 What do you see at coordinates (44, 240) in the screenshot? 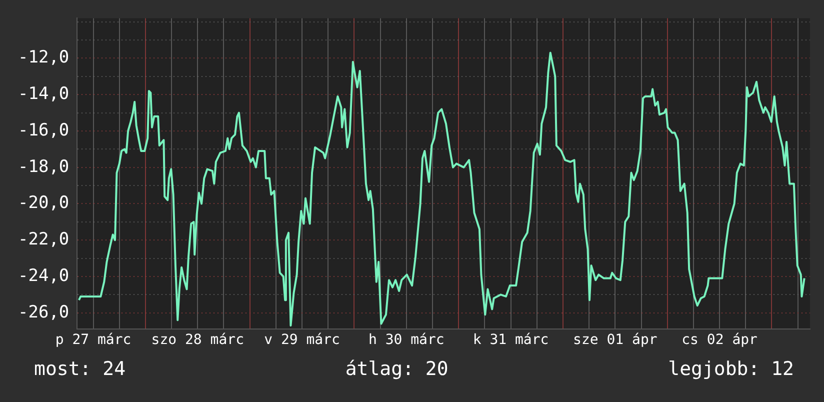
I see `y-tick-label: -22,0` at bounding box center [44, 240].